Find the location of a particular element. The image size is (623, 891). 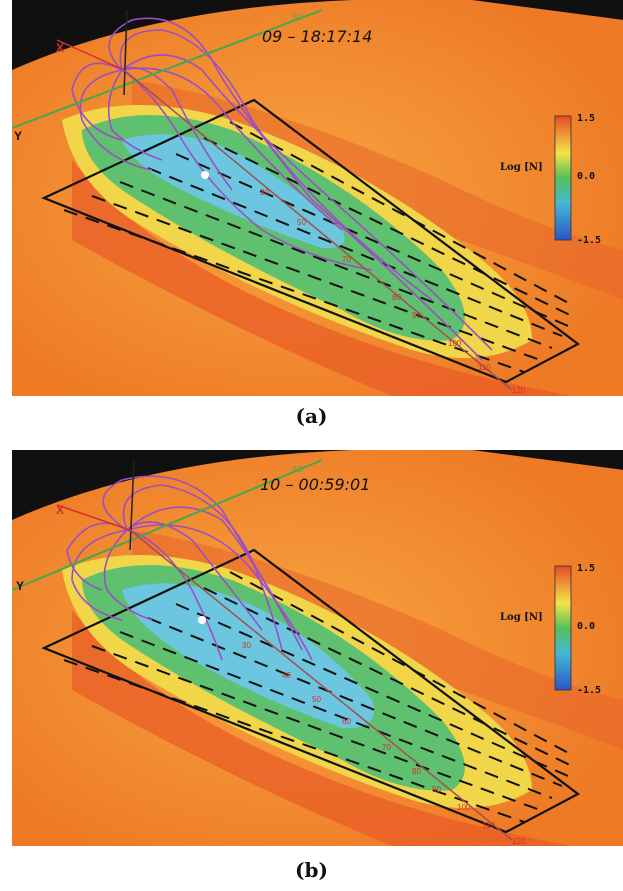

timestamp: 10 – 00:59:01 is located at coordinates (315, 484).